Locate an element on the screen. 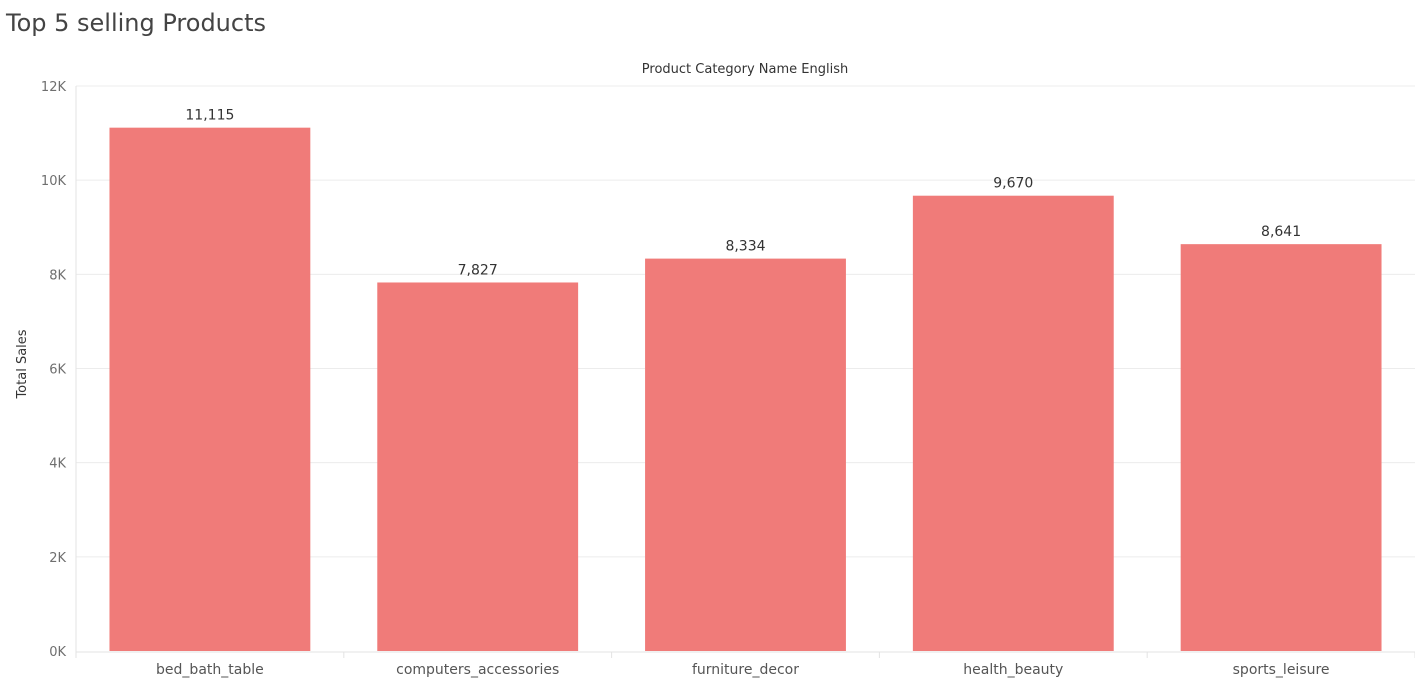 The height and width of the screenshot is (679, 1415). bar-bed-bath-table is located at coordinates (210, 389).